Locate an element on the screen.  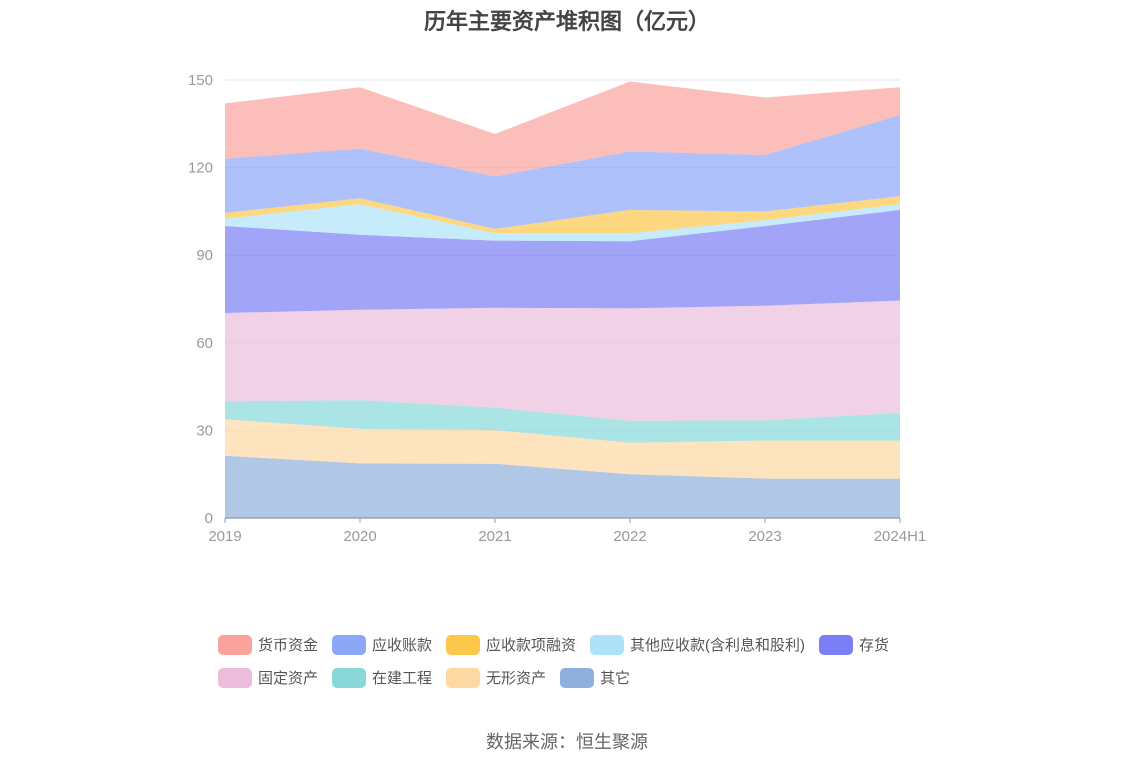
y-tick-label: 60 is located at coordinates (204, 343).